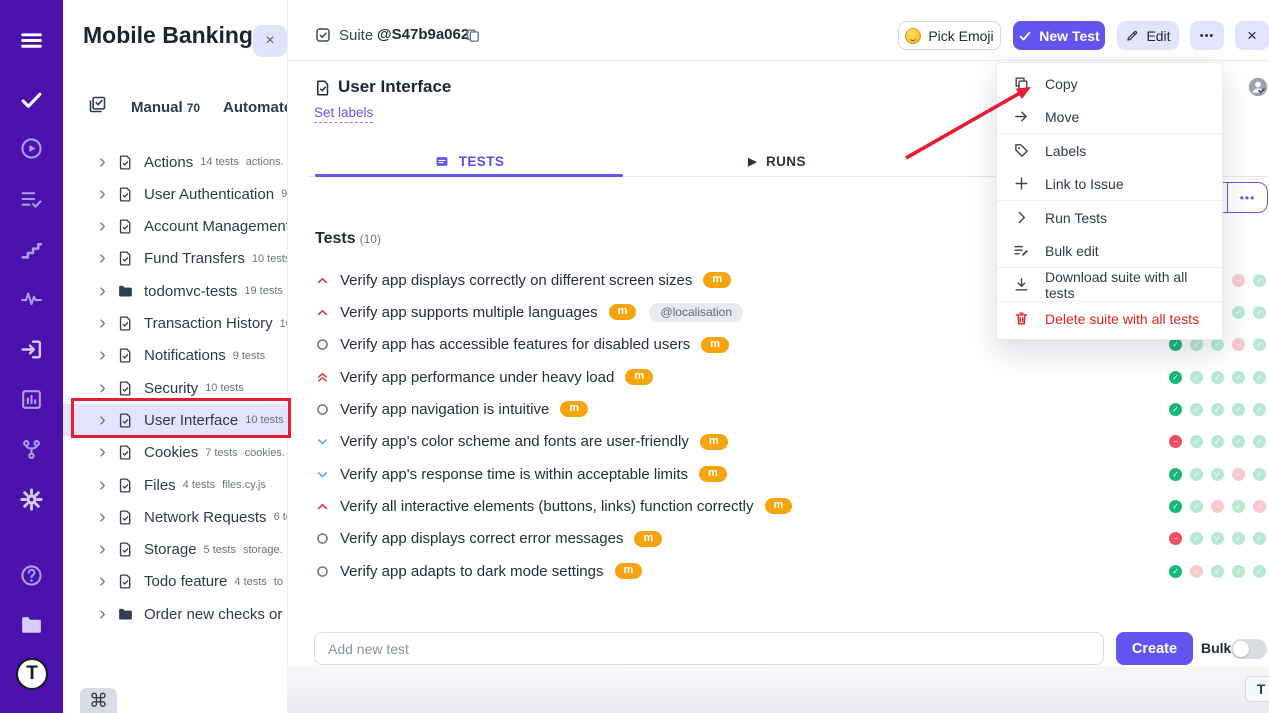  What do you see at coordinates (1109, 318) in the screenshot?
I see `menu-item-delete-suite-with-all-tests: Delete suite with all tests` at bounding box center [1109, 318].